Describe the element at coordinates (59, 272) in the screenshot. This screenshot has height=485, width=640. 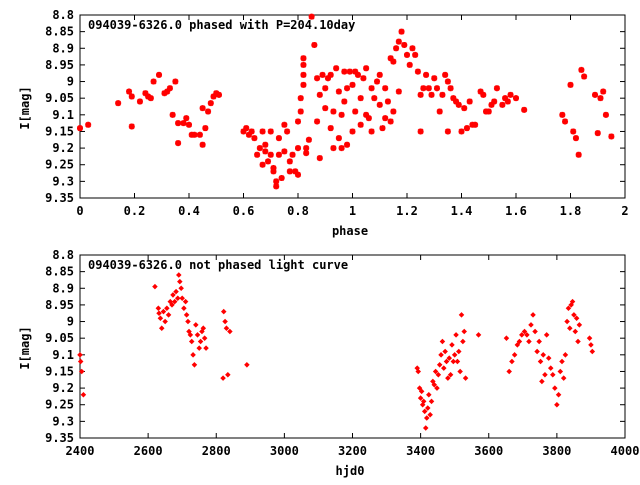
I see `y-tick-label: 8.85` at that location.